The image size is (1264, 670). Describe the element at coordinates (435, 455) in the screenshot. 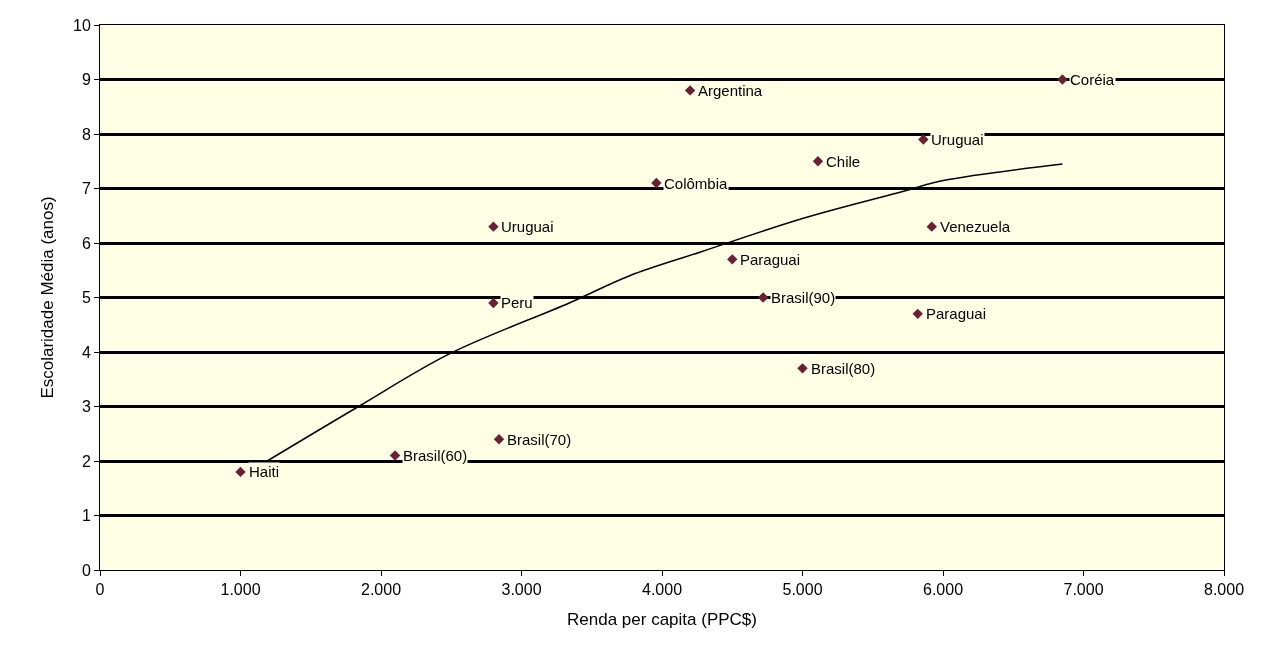

I see `data-label: Brasil(60)` at that location.